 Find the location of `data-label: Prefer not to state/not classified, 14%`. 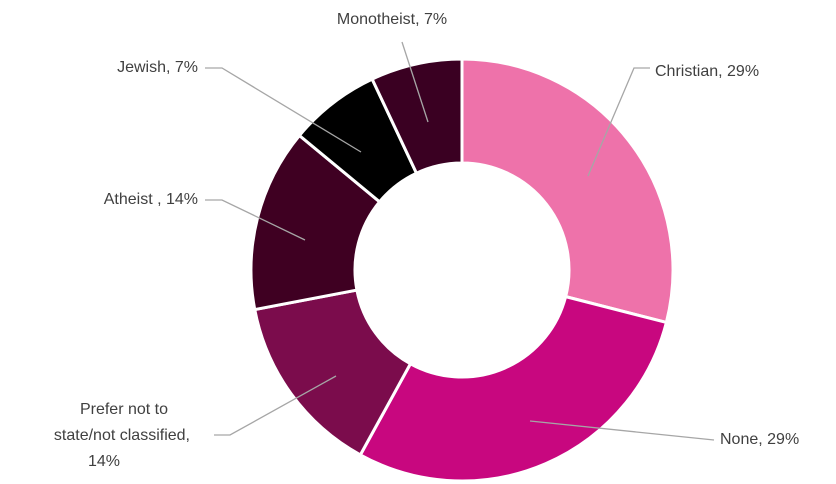

data-label: Prefer not to state/not classified, 14% is located at coordinates (122, 435).